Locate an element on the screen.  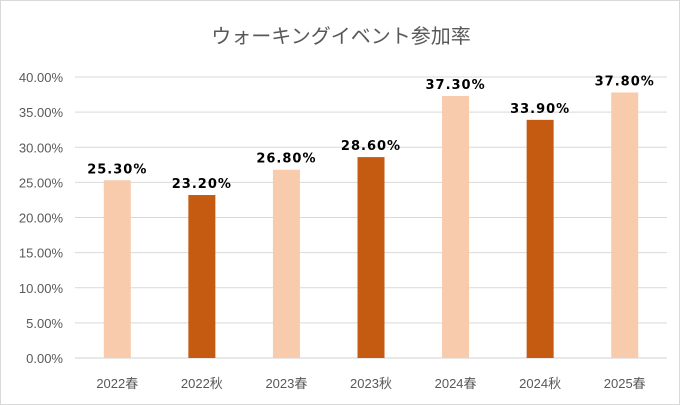
y-tick-label: 15.00% is located at coordinates (41, 253).